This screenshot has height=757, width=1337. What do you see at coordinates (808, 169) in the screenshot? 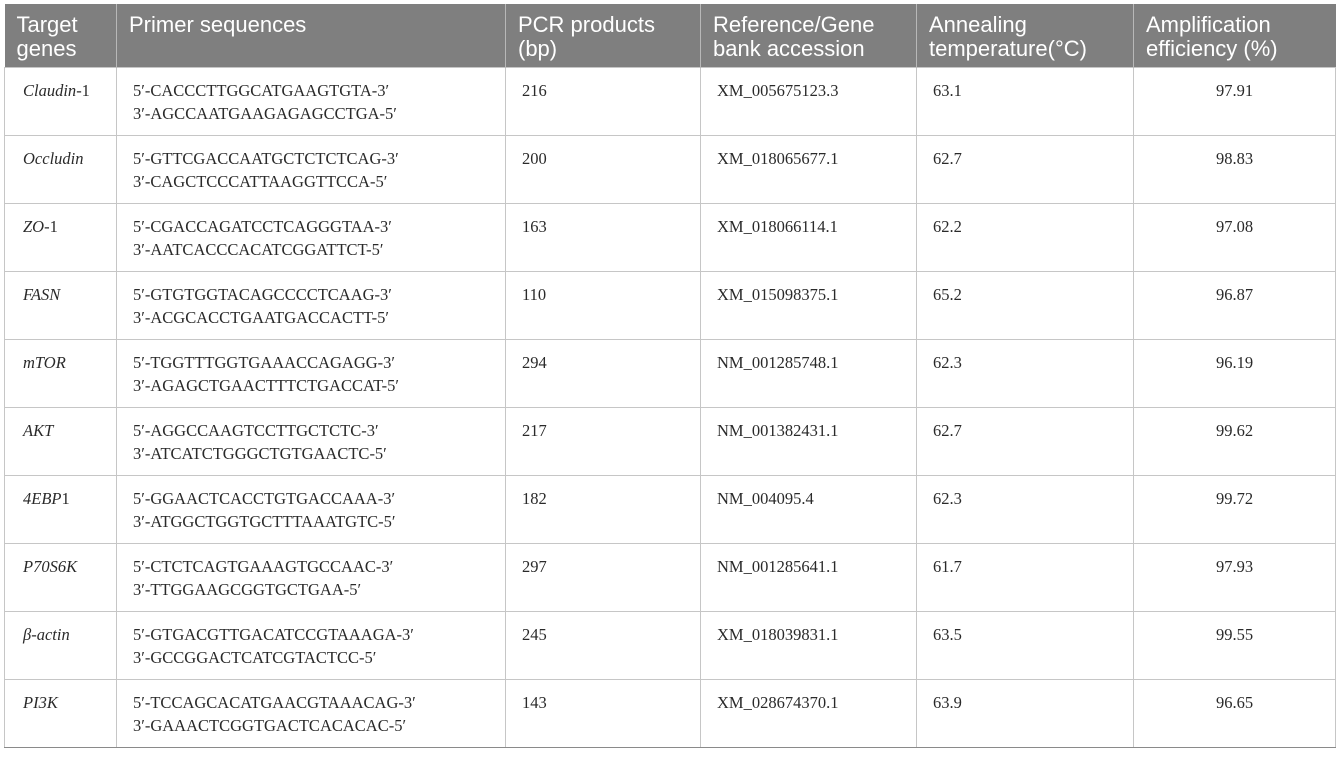
I see `accession-cell: XM_018065677.1` at bounding box center [808, 169].